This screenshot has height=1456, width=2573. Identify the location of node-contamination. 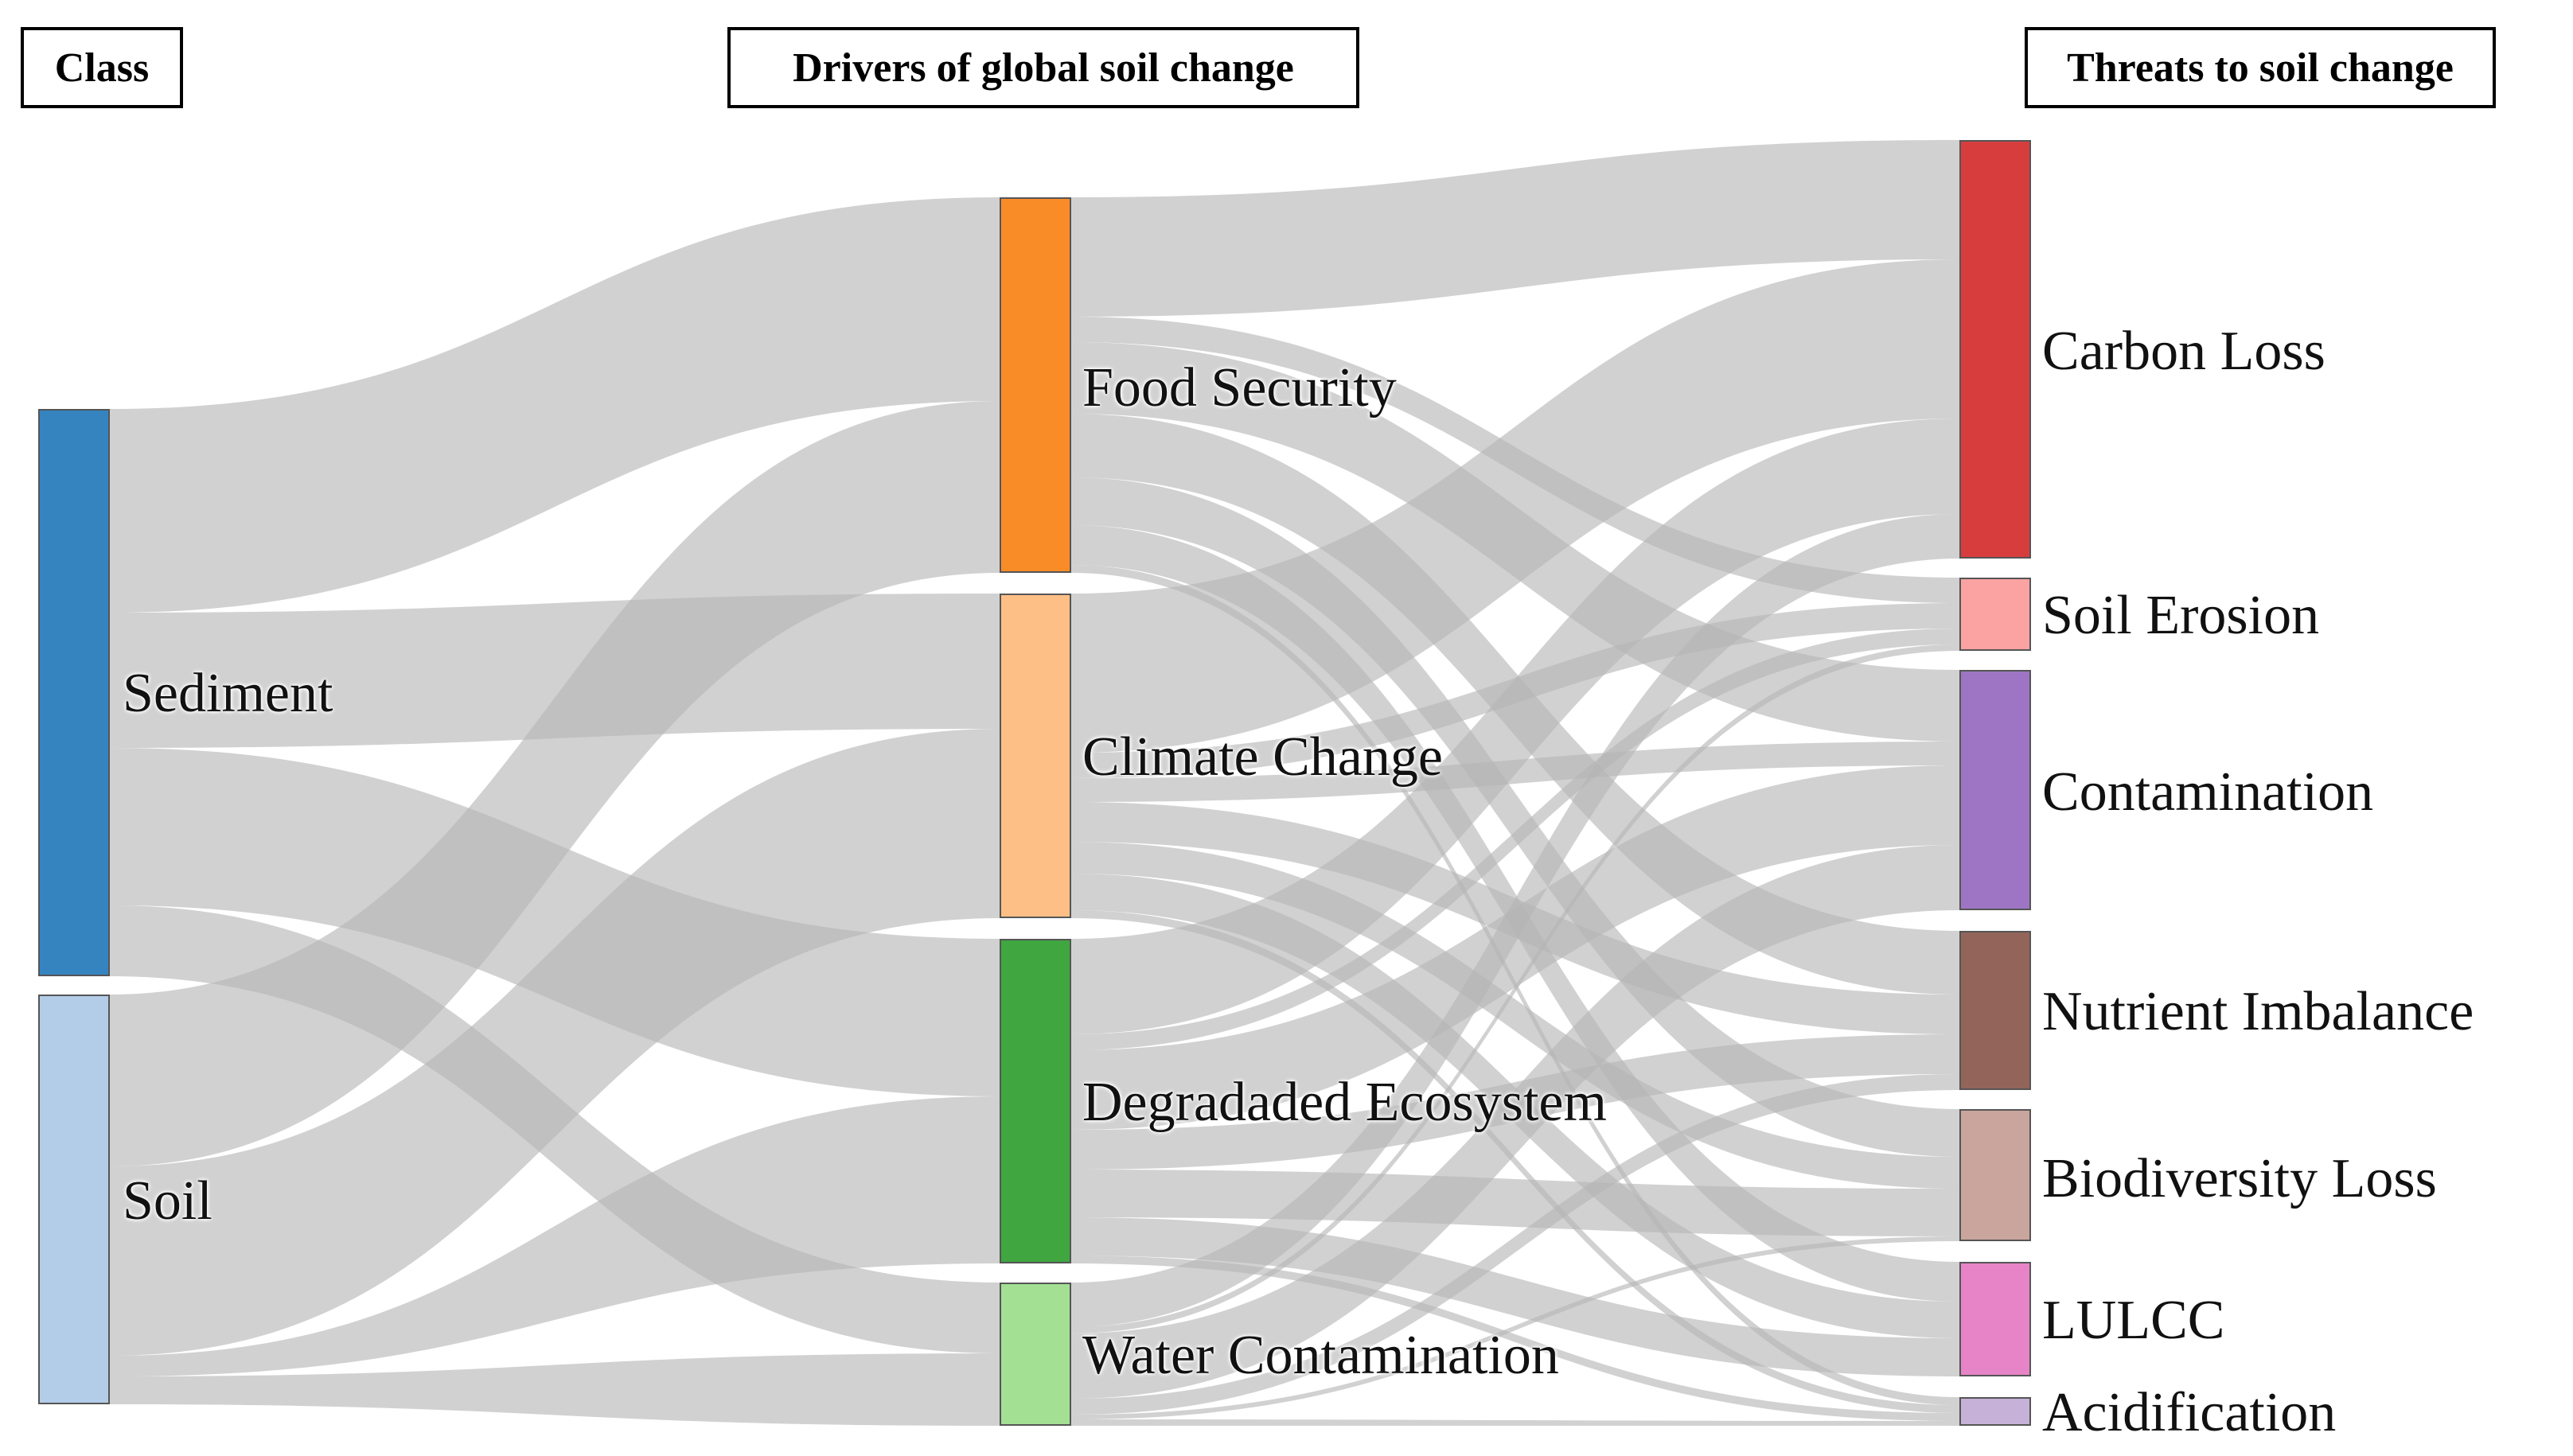
(1995, 790).